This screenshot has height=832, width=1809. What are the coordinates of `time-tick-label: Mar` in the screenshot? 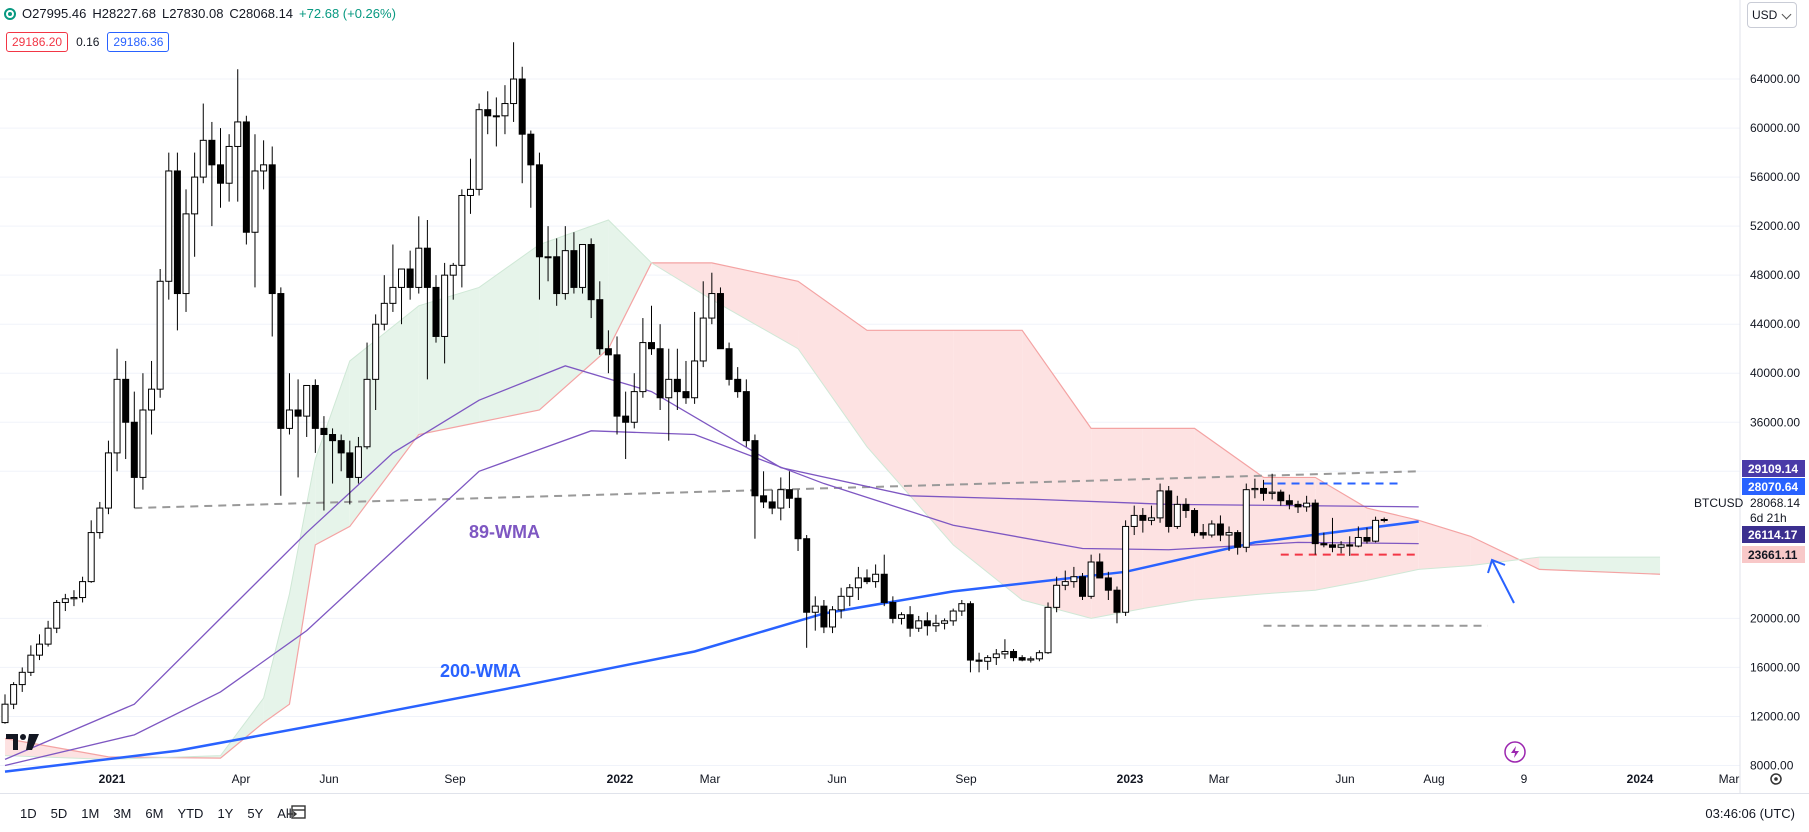 It's located at (710, 779).